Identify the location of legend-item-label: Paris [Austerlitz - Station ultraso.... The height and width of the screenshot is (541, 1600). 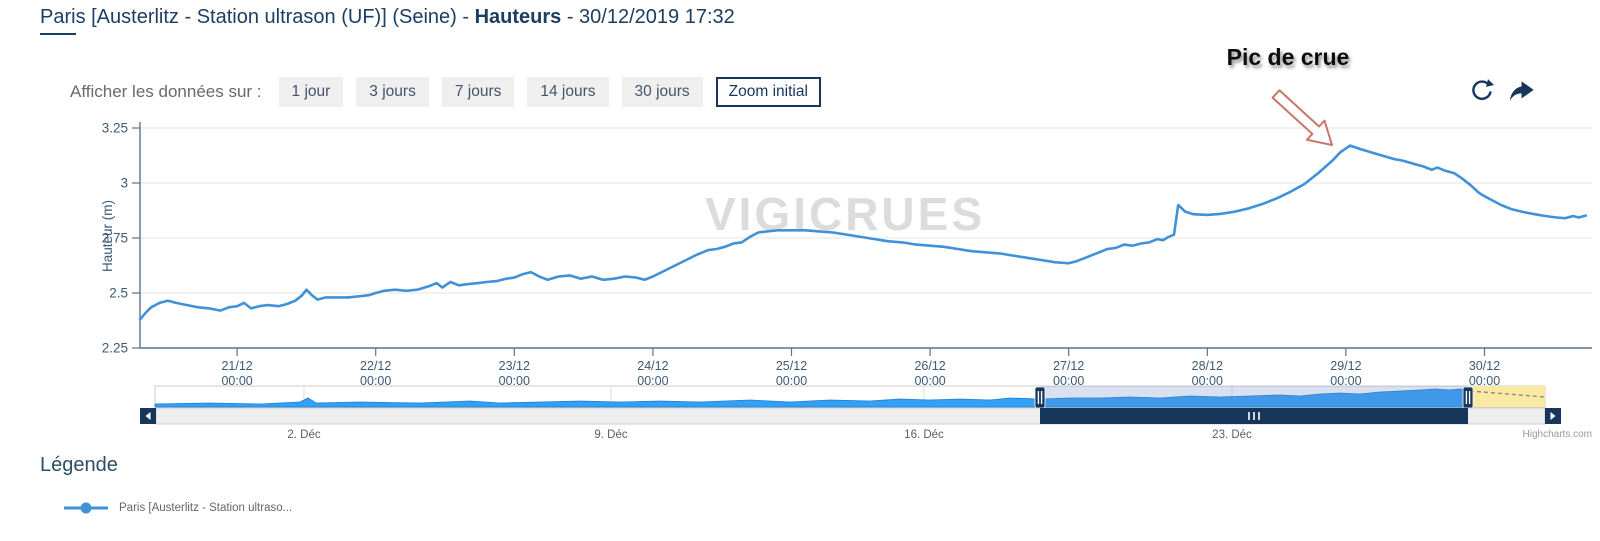
(206, 508).